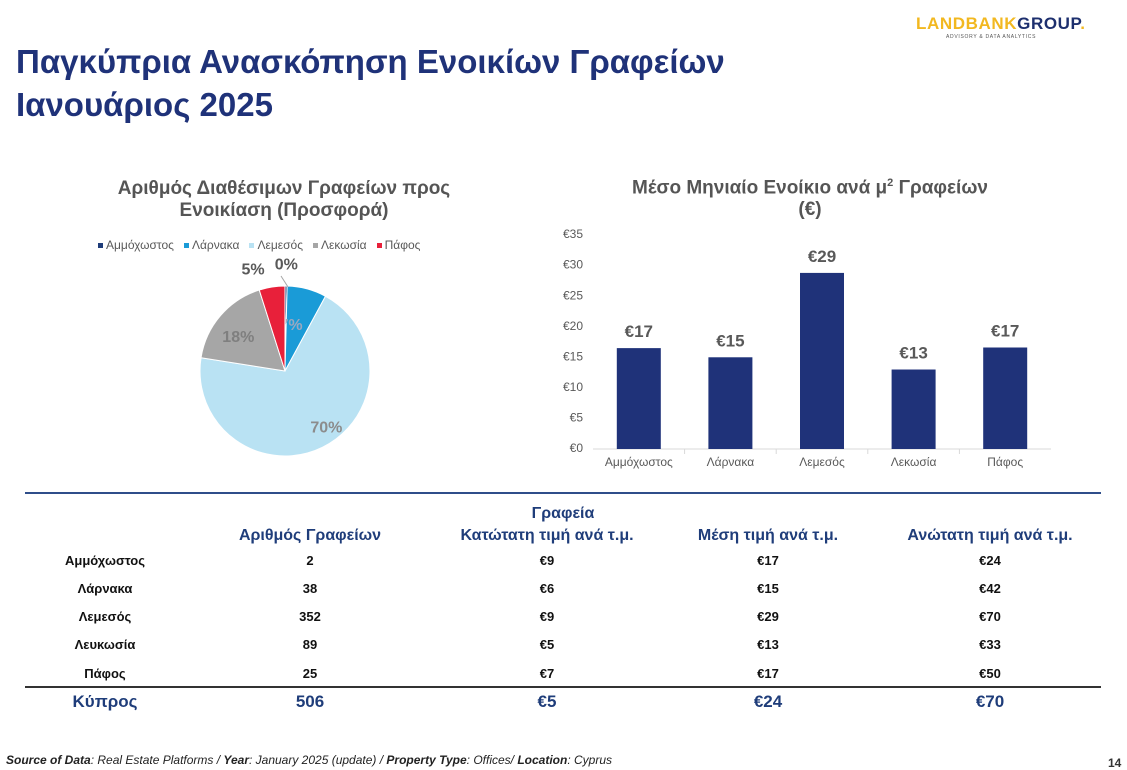 The width and height of the screenshot is (1127, 770). I want to click on pie-chart: 0%7%70%18%5%, so click(285, 357).